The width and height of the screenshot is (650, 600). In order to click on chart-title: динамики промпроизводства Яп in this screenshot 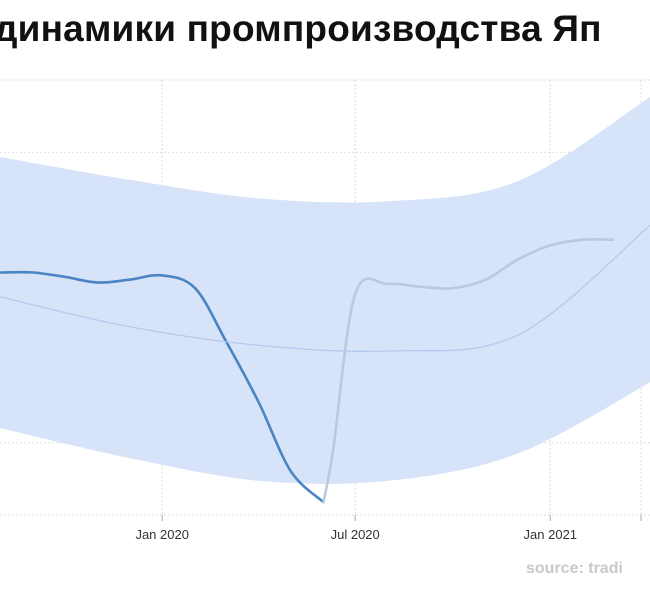, I will do `click(301, 28)`.